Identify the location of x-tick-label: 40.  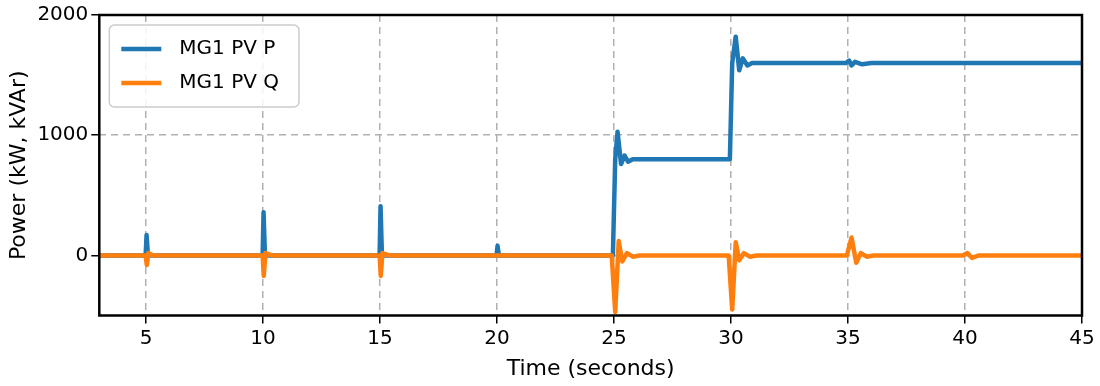
(965, 336).